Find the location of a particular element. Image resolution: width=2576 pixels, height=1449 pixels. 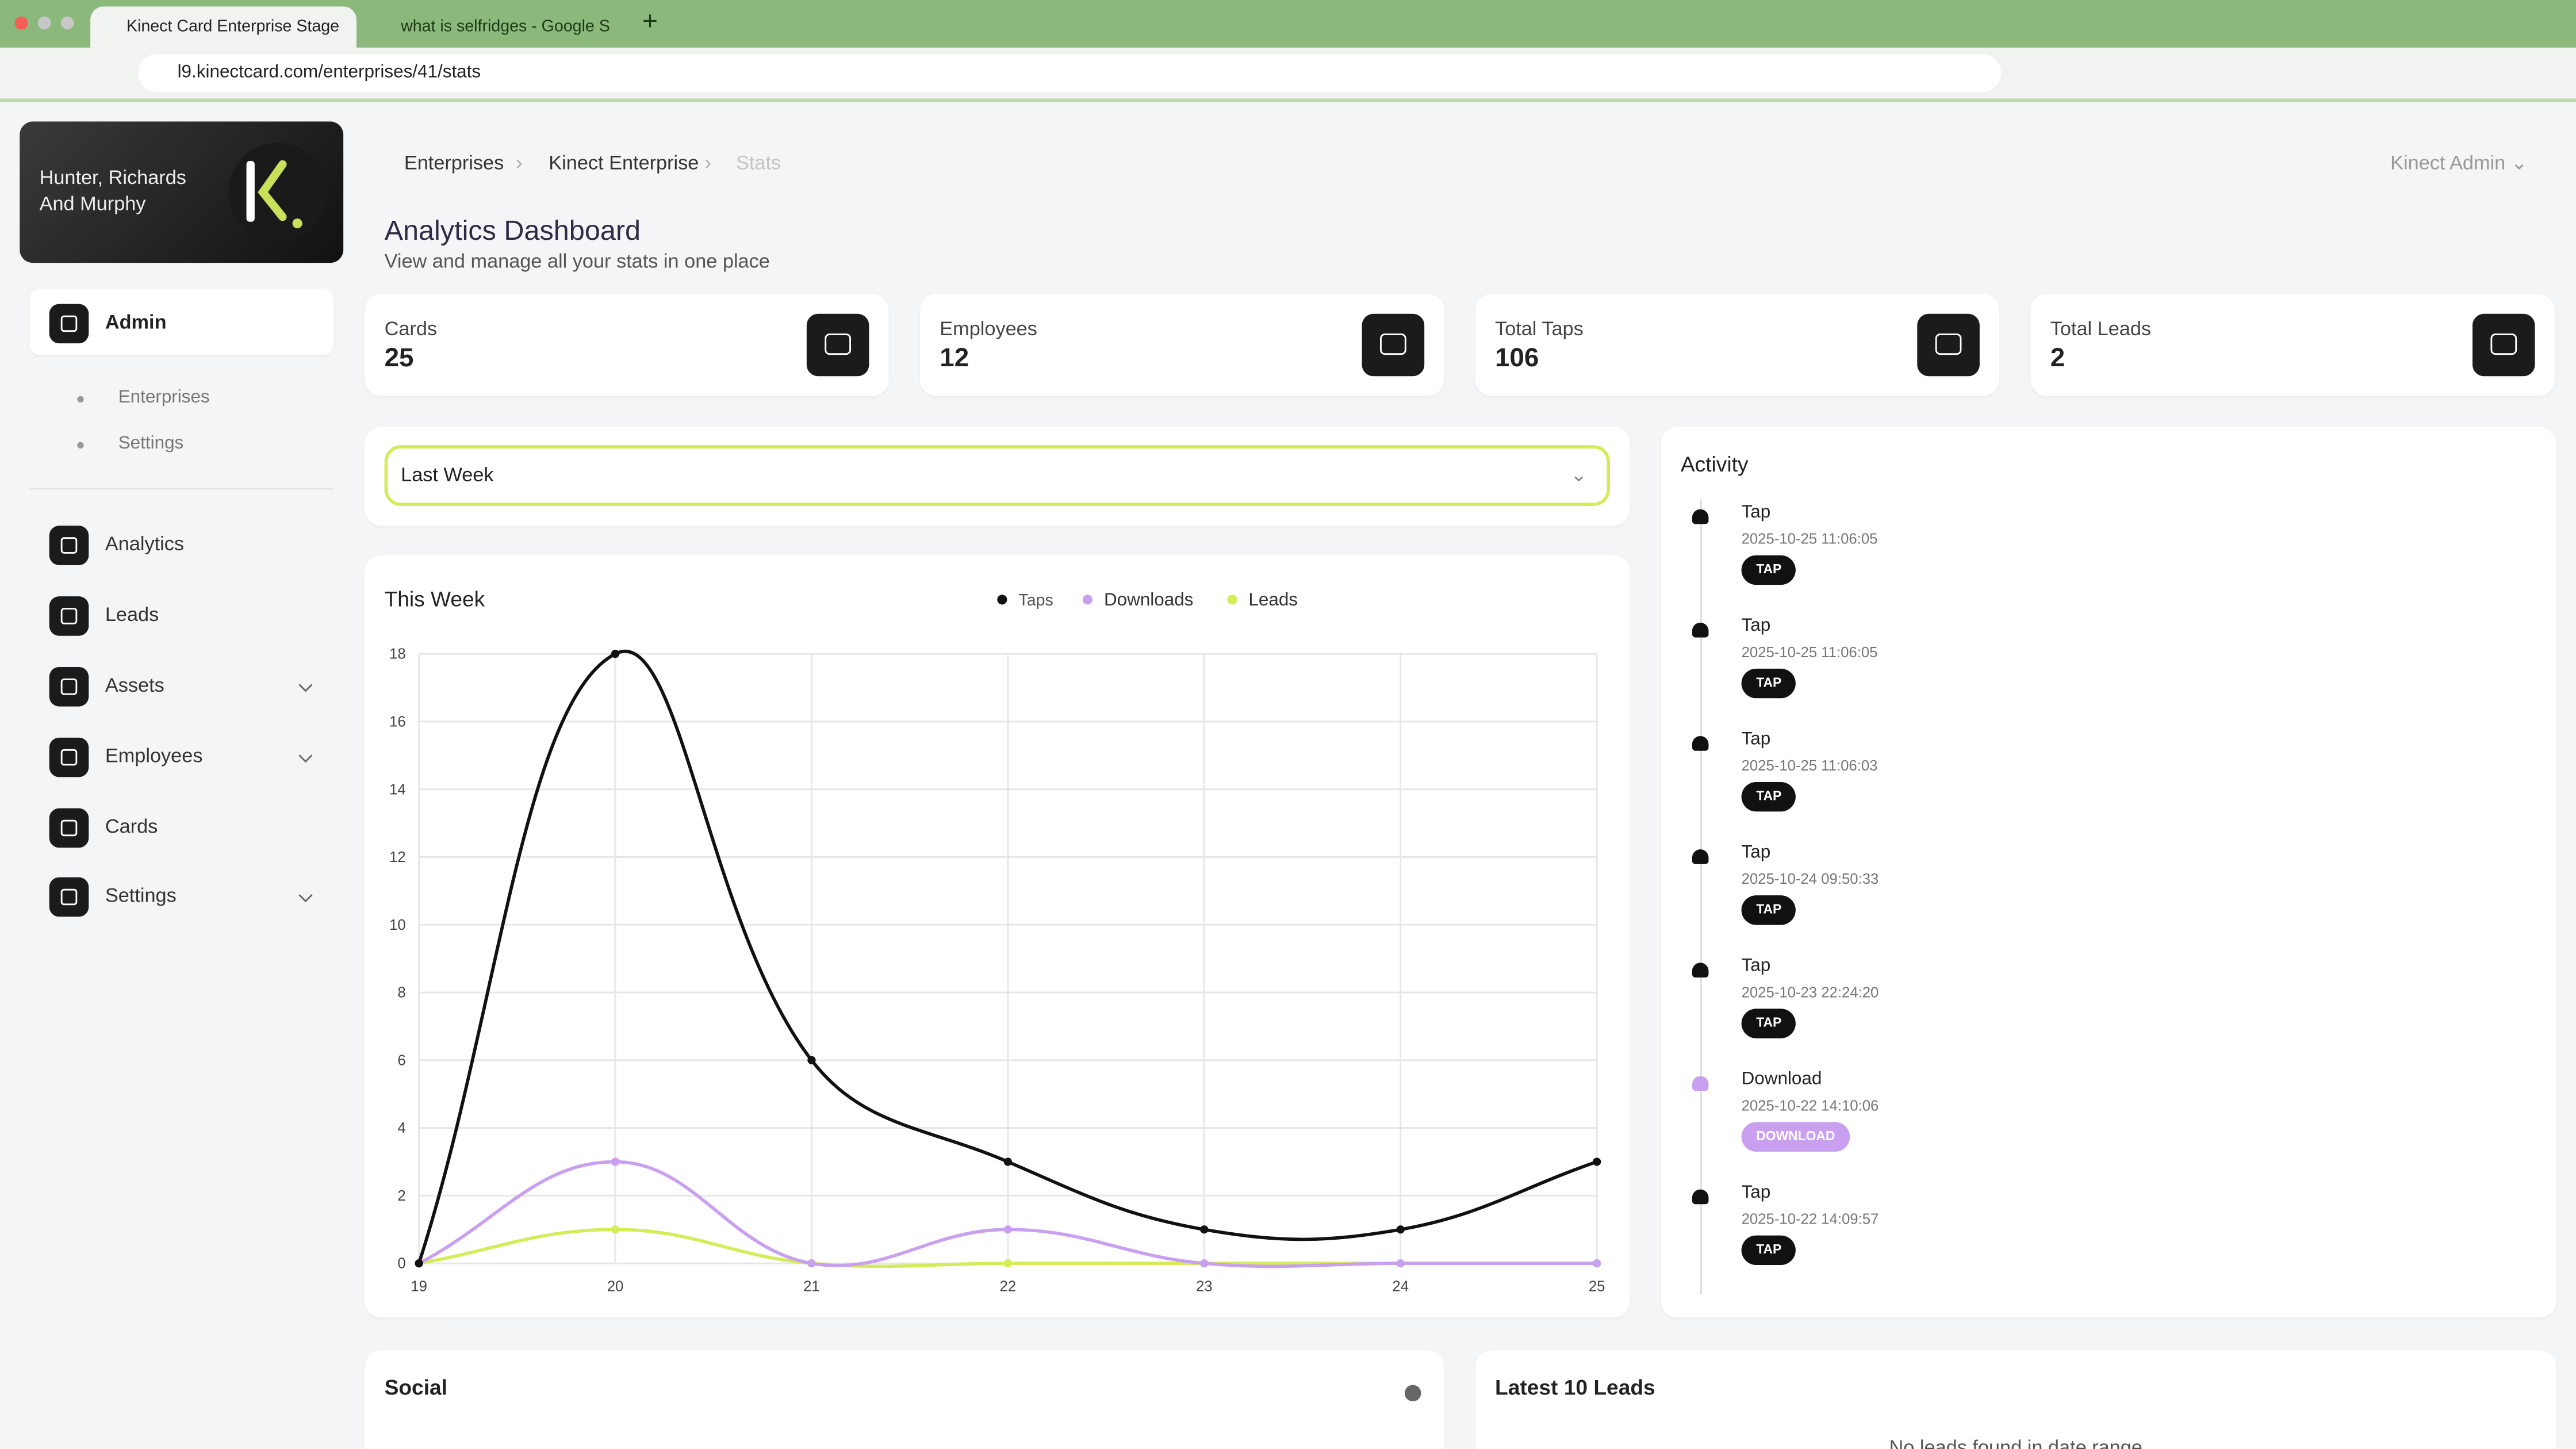

activity-title: Activity is located at coordinates (1714, 464).